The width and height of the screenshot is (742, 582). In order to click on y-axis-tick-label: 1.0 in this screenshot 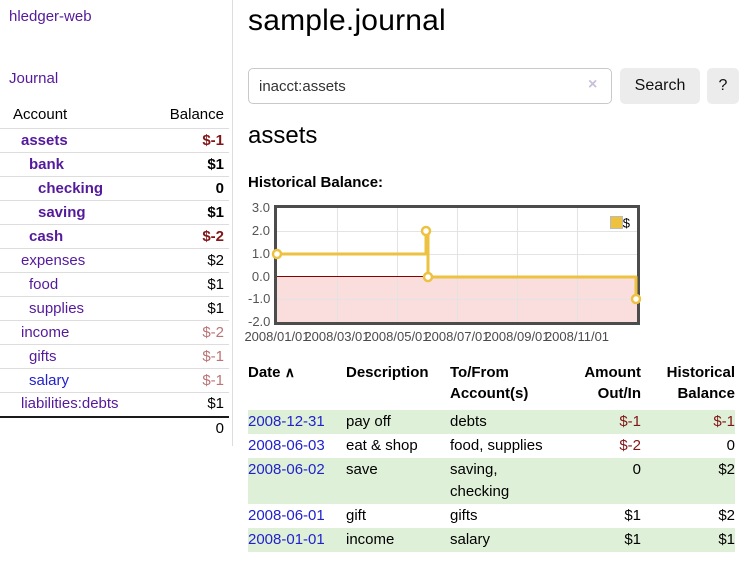, I will do `click(260, 253)`.